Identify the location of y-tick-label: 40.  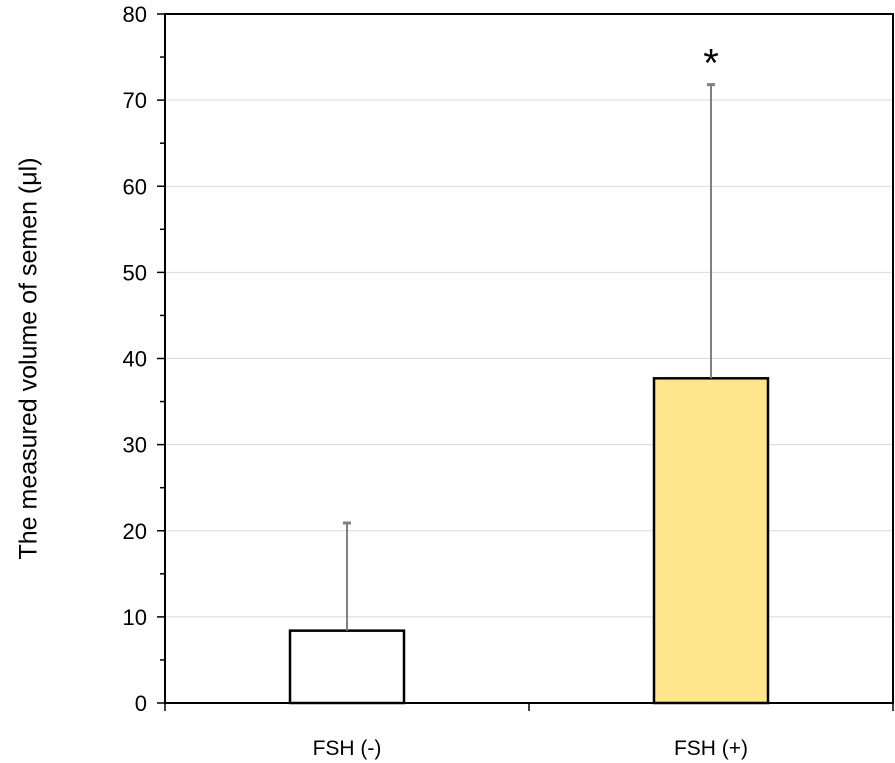
(135, 359).